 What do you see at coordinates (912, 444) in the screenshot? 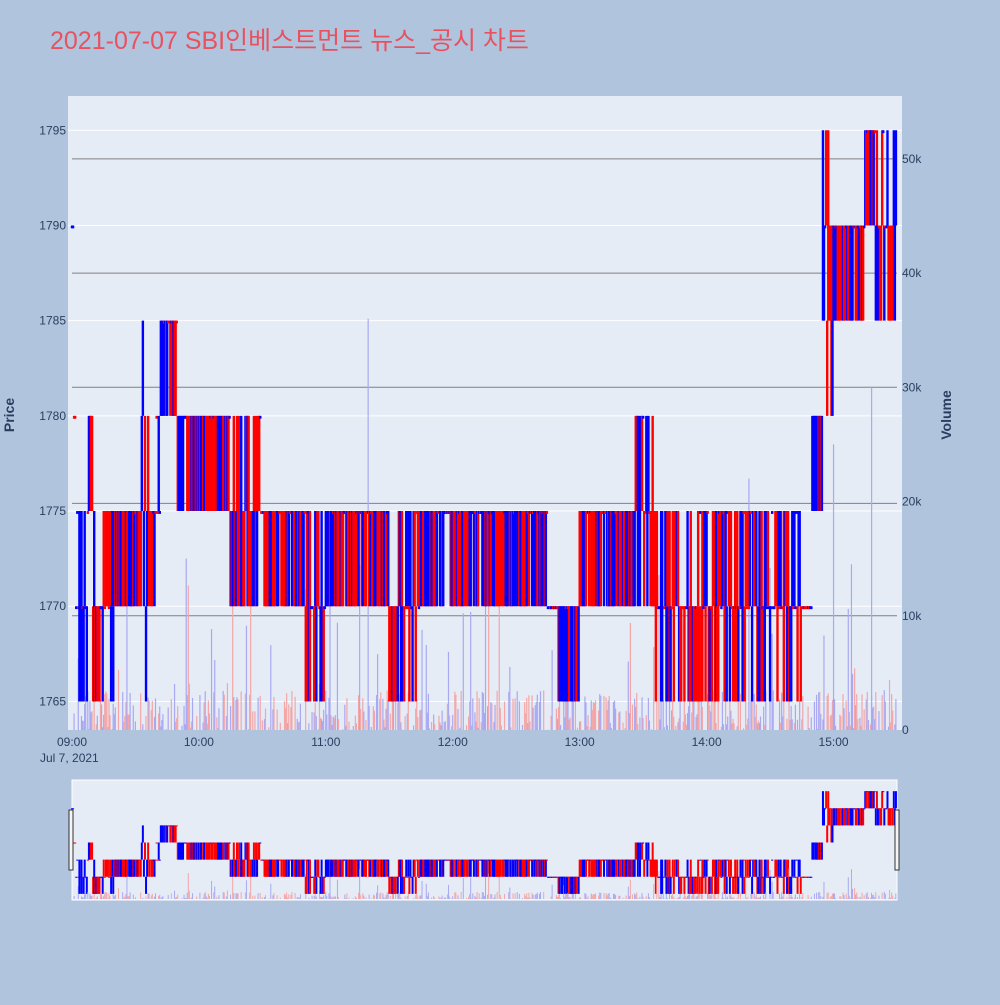
I see `volume-axis-ticks: 0 10k 20k 30k 40k 50k` at bounding box center [912, 444].